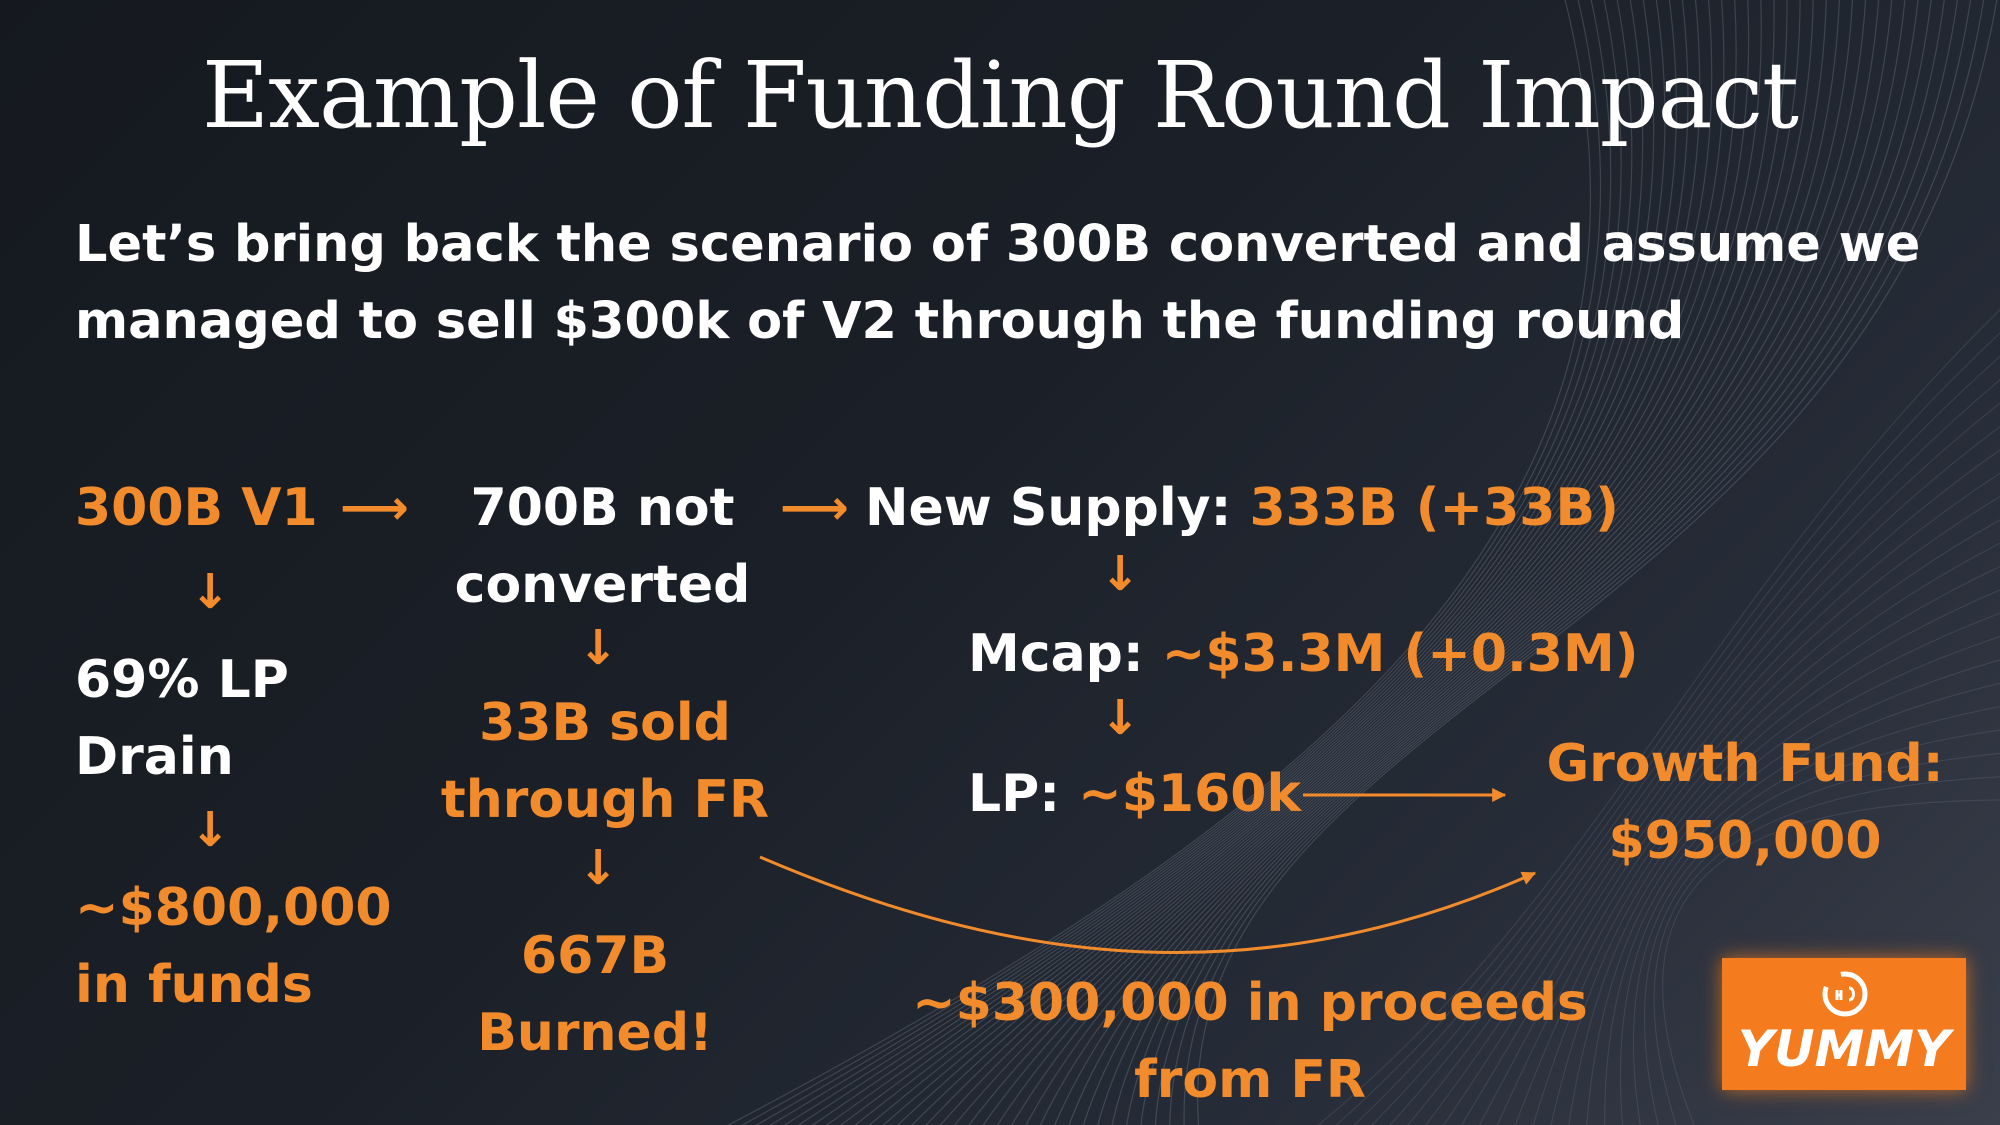 The width and height of the screenshot is (2000, 1125). What do you see at coordinates (1190, 794) in the screenshot?
I see `lp-value: ~$160k` at bounding box center [1190, 794].